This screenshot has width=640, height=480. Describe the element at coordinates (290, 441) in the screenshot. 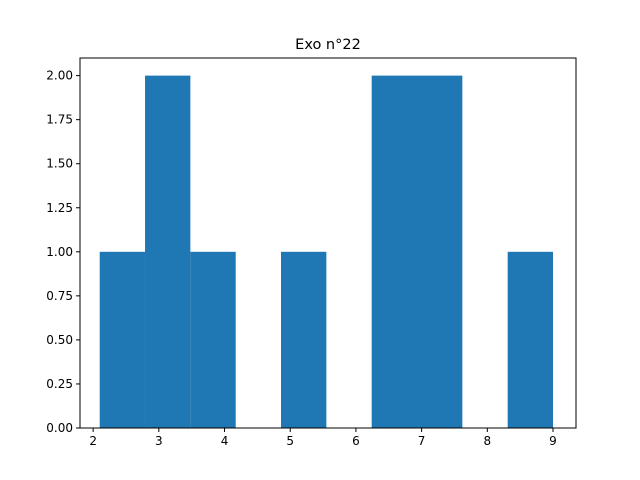

I see `x-tick-label-3: 5` at that location.